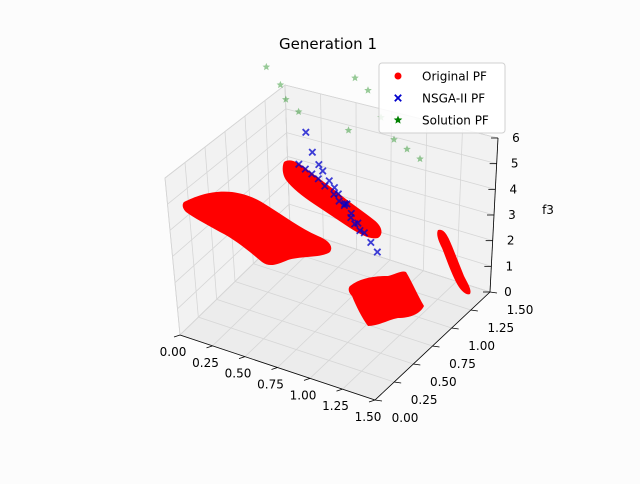 This screenshot has width=640, height=484. Describe the element at coordinates (343, 112) in the screenshot. I see `series-solution-pf` at that location.